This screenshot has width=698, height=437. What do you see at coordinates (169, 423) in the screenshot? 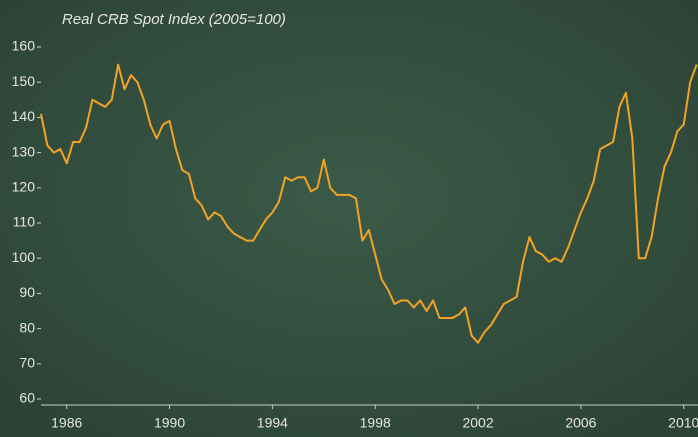
I see `x-tick-label: 1990` at bounding box center [169, 423].